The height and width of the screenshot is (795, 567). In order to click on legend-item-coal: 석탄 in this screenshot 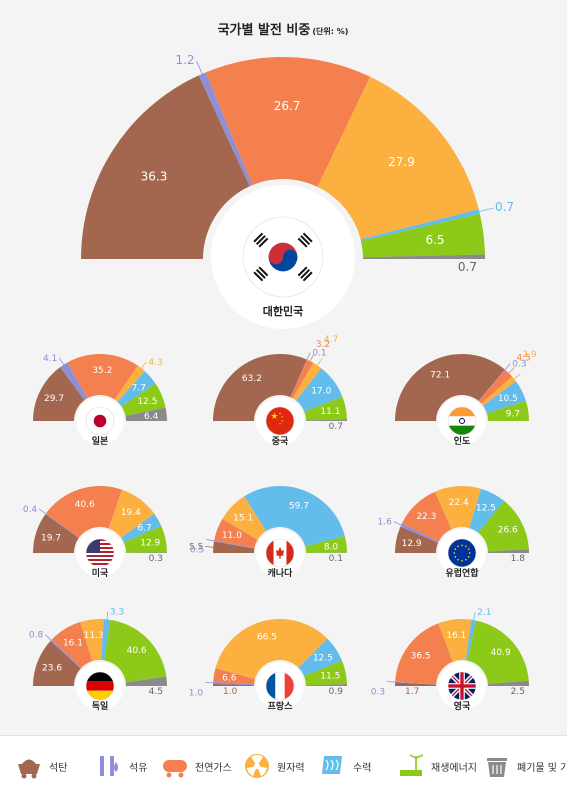, I will do `click(39, 766)`.